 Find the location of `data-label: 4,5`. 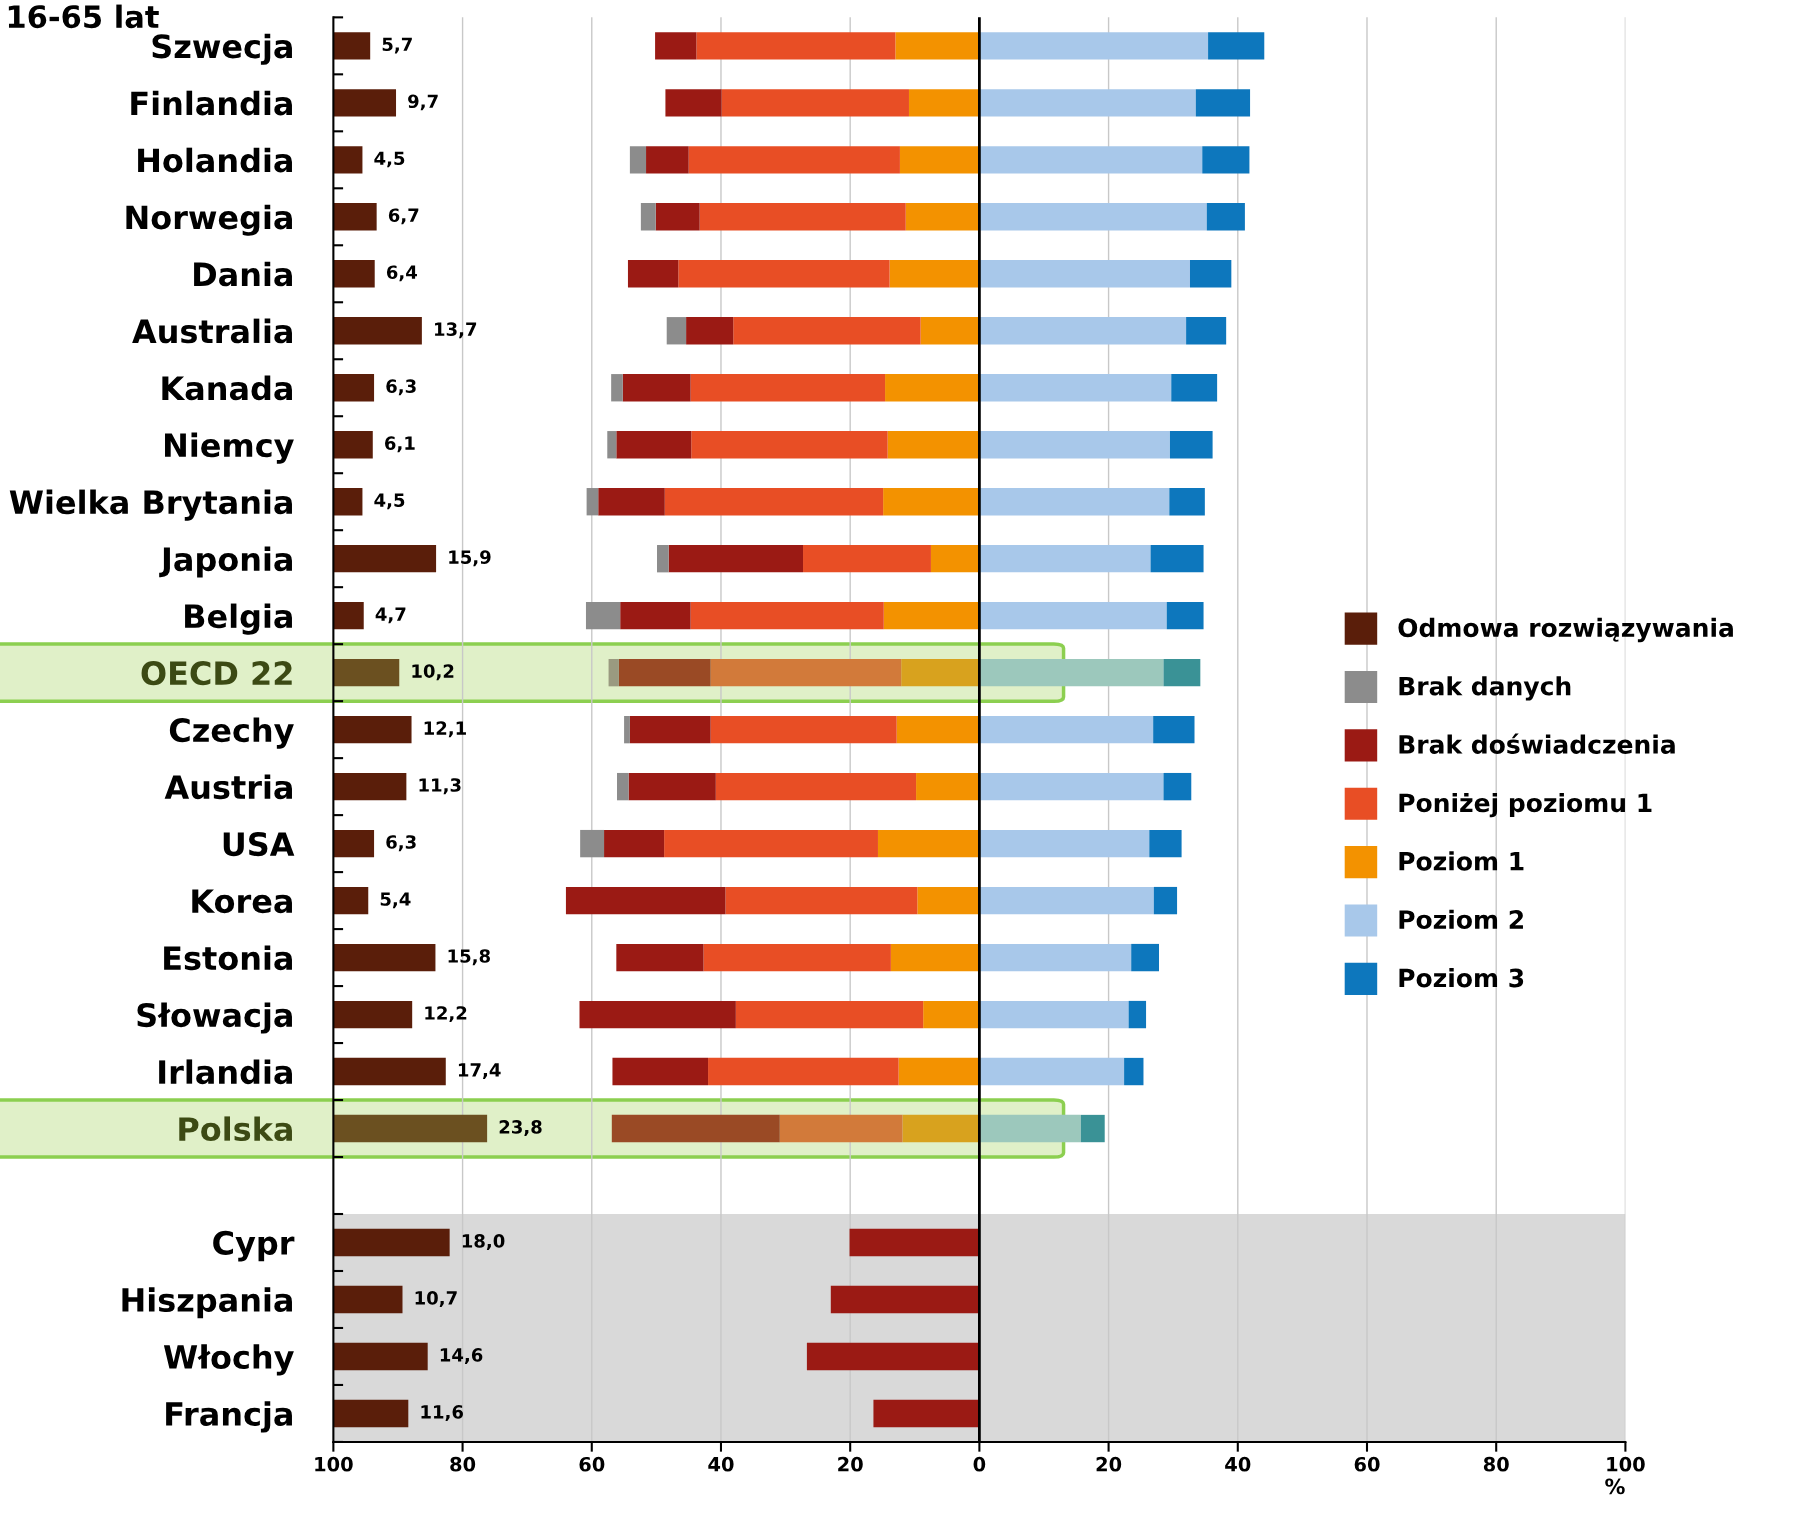

data-label: 4,5 is located at coordinates (389, 159).